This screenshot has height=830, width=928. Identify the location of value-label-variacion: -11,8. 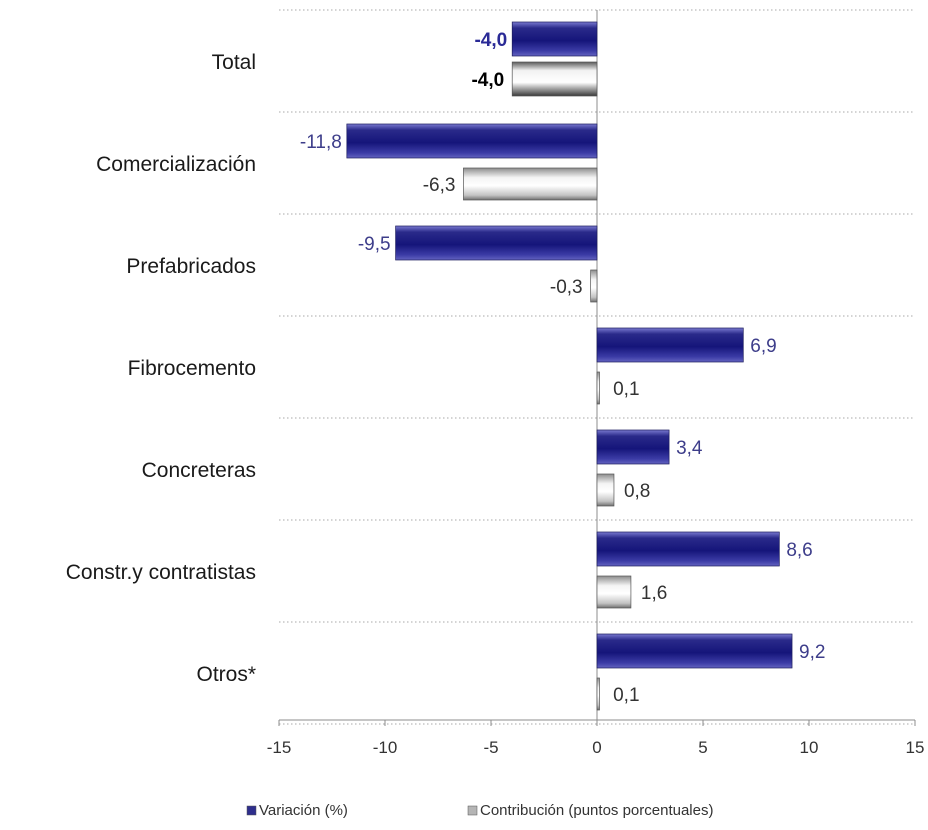
(321, 142).